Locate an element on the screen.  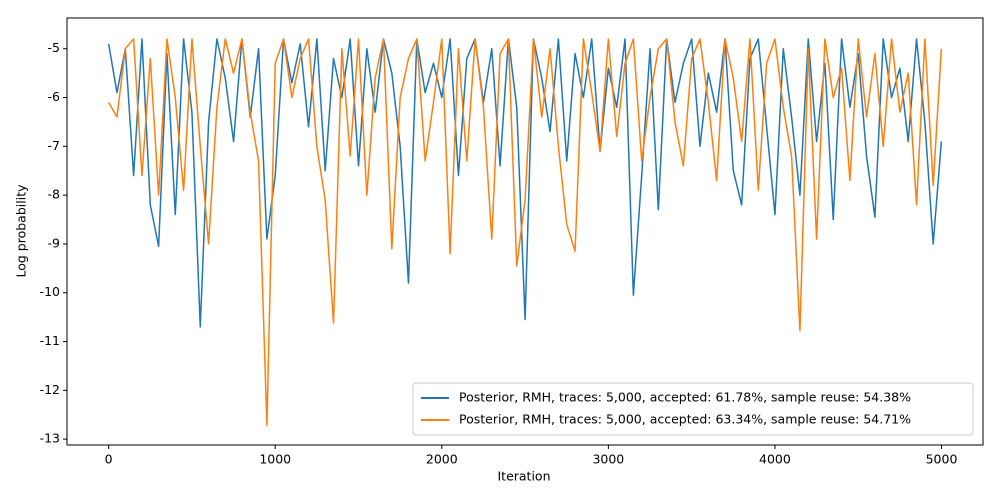
x-tick-label: 0 is located at coordinates (109, 459).